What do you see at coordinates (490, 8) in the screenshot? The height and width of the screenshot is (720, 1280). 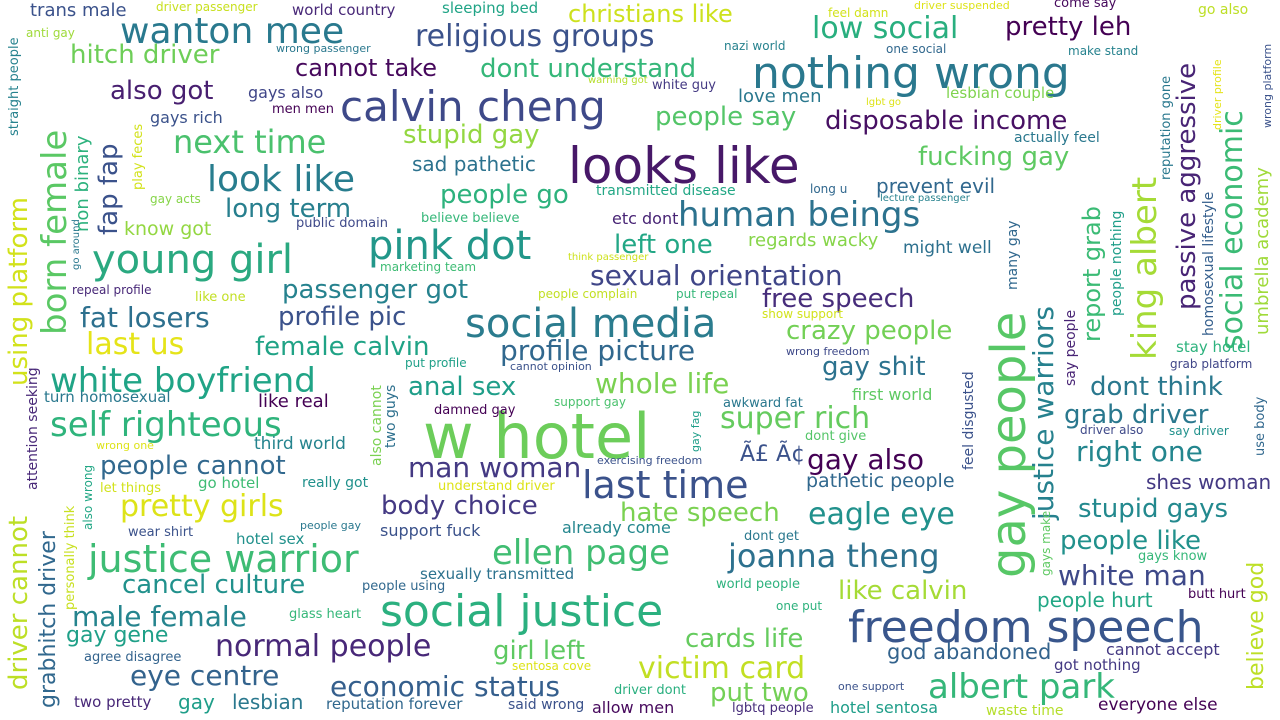 I see `word: sleeping bed` at bounding box center [490, 8].